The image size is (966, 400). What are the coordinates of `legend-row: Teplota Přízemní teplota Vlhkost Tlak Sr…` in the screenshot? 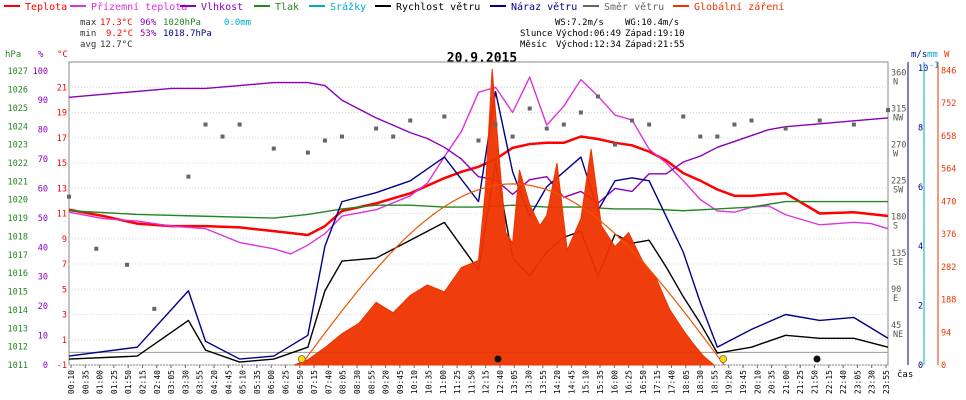 It's located at (394, 7).